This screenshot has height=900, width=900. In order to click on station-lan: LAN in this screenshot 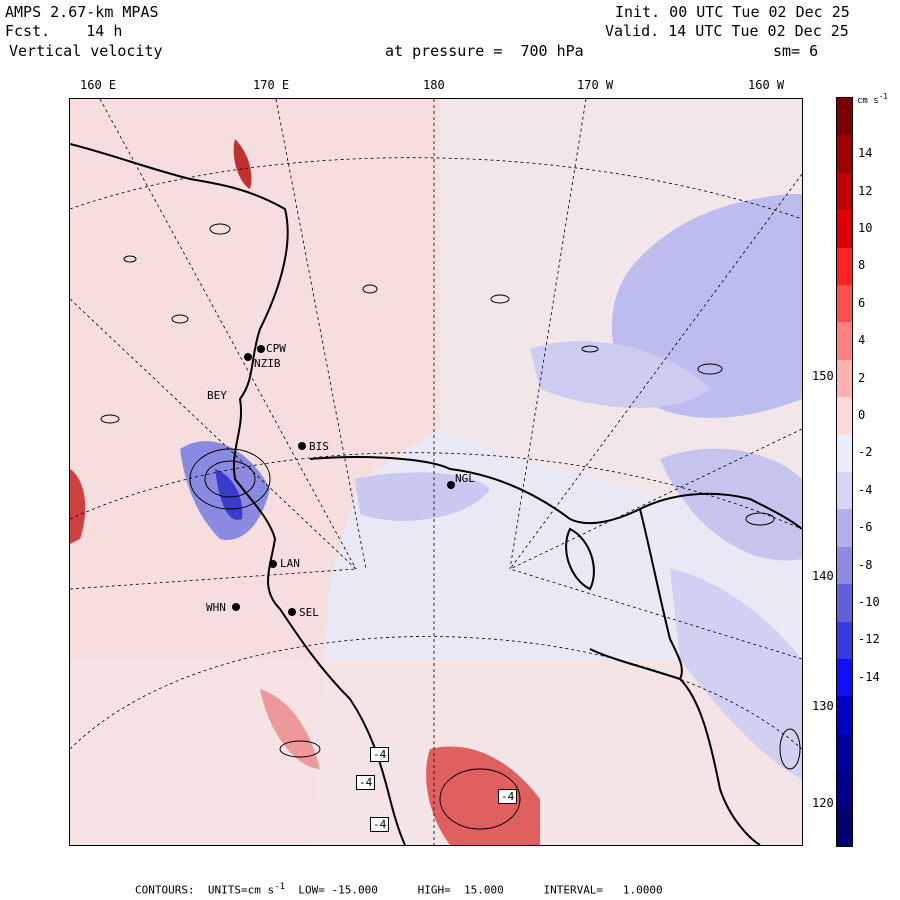, I will do `click(290, 563)`.